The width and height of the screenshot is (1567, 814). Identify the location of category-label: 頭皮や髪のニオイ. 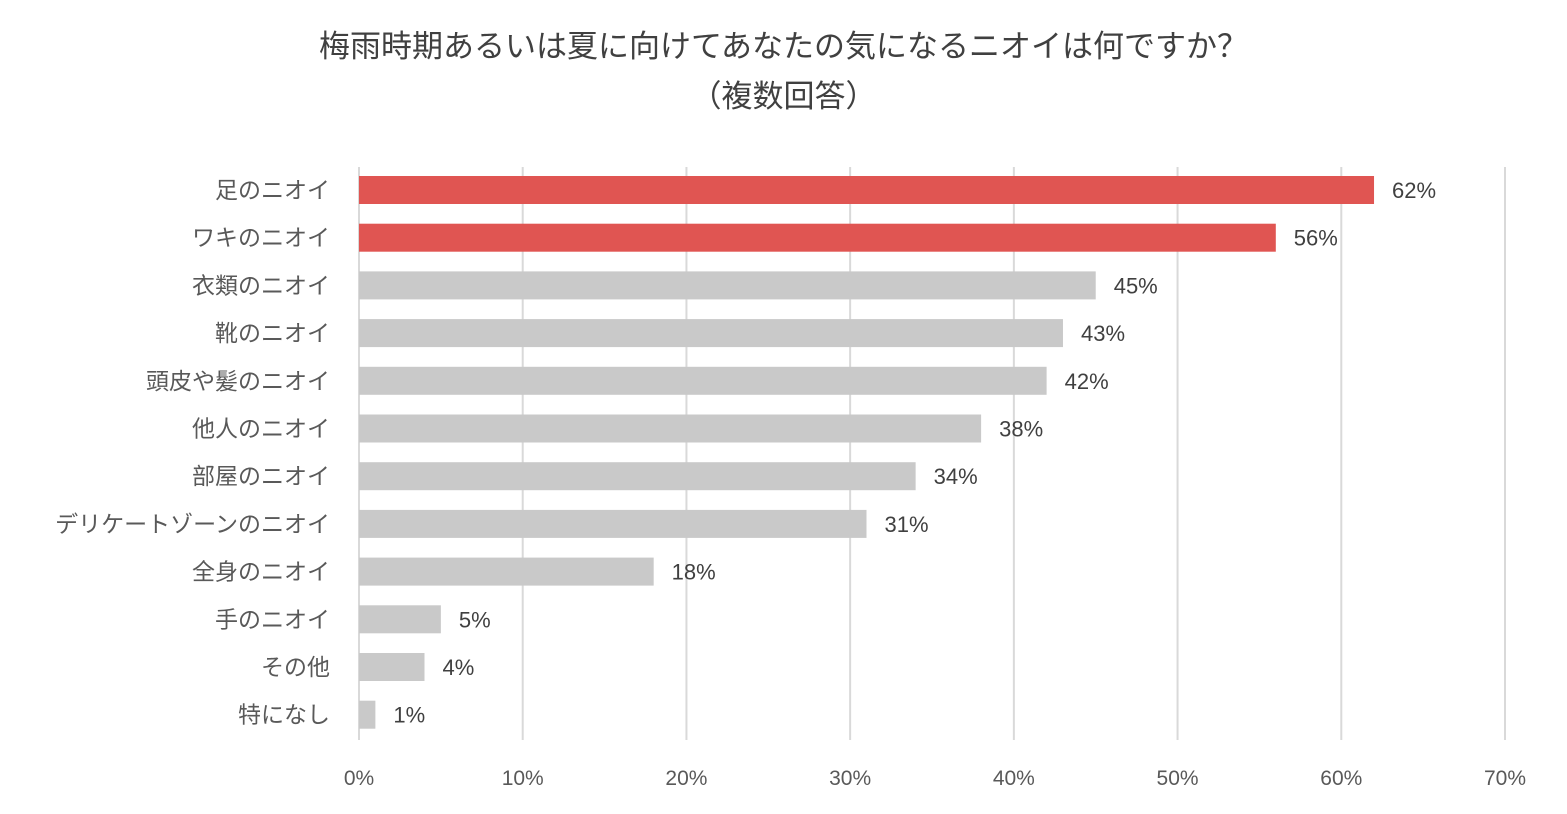
(238, 382).